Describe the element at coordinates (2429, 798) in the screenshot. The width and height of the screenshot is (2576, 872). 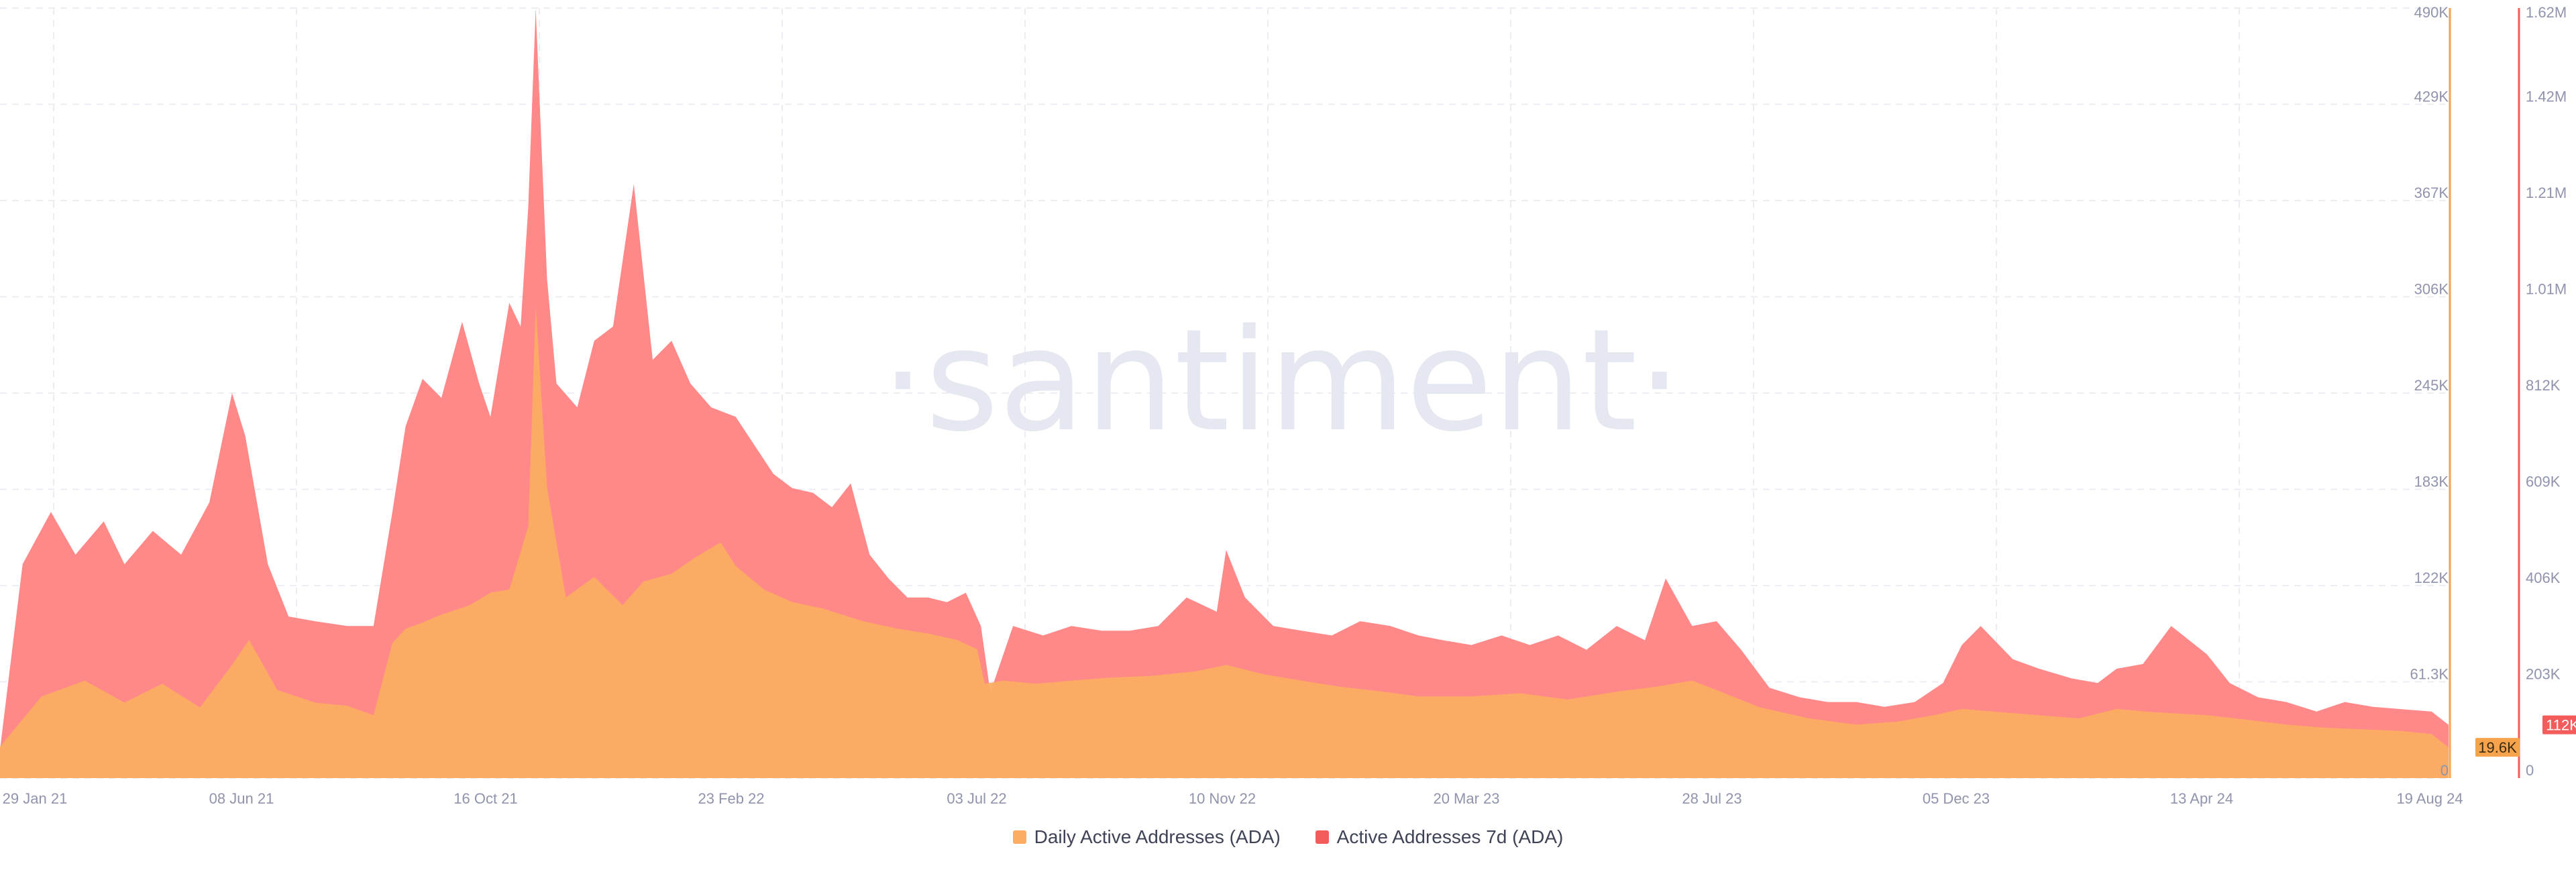
I see `x-tick-label: 19 Aug 24` at that location.